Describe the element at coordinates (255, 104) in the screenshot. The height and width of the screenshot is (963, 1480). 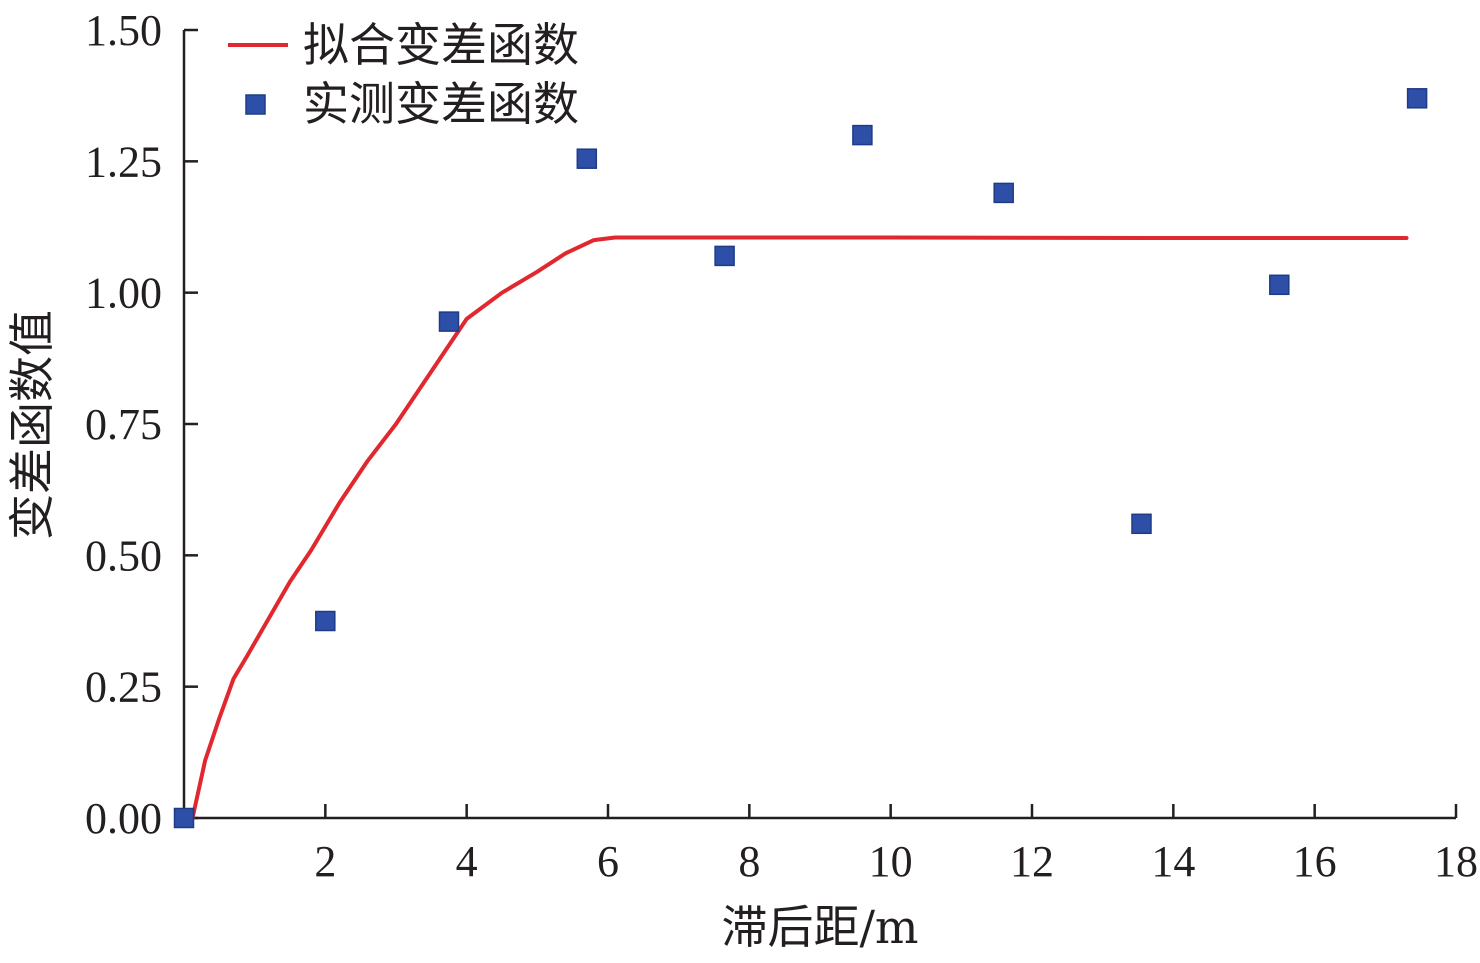
I see `legend-marker-swatch` at that location.